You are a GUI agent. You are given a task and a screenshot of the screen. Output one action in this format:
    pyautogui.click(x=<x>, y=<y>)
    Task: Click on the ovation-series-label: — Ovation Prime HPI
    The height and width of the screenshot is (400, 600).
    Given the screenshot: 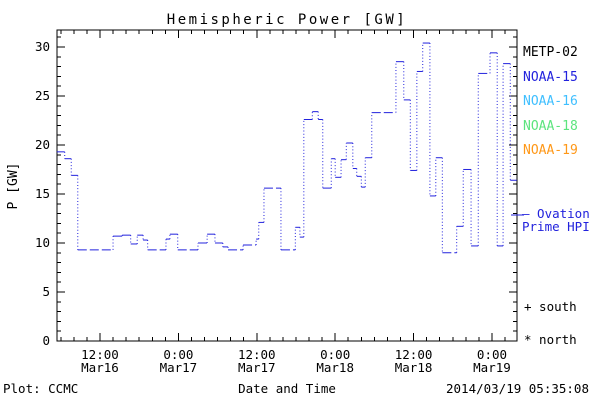 What is the action you would take?
    pyautogui.click(x=556, y=220)
    